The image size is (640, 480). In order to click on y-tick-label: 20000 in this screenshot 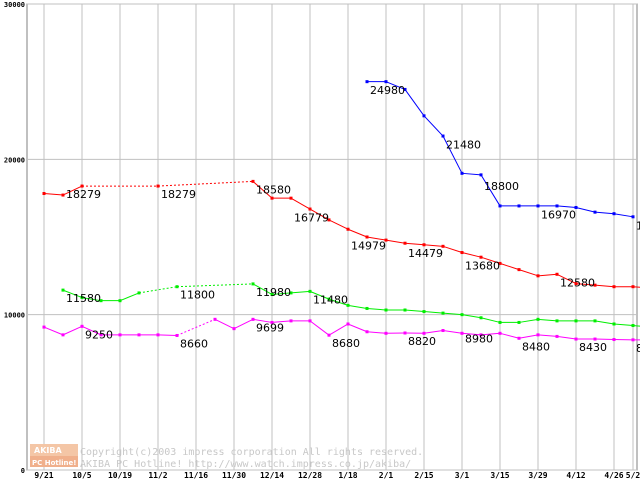, I will do `click(14, 160)`.